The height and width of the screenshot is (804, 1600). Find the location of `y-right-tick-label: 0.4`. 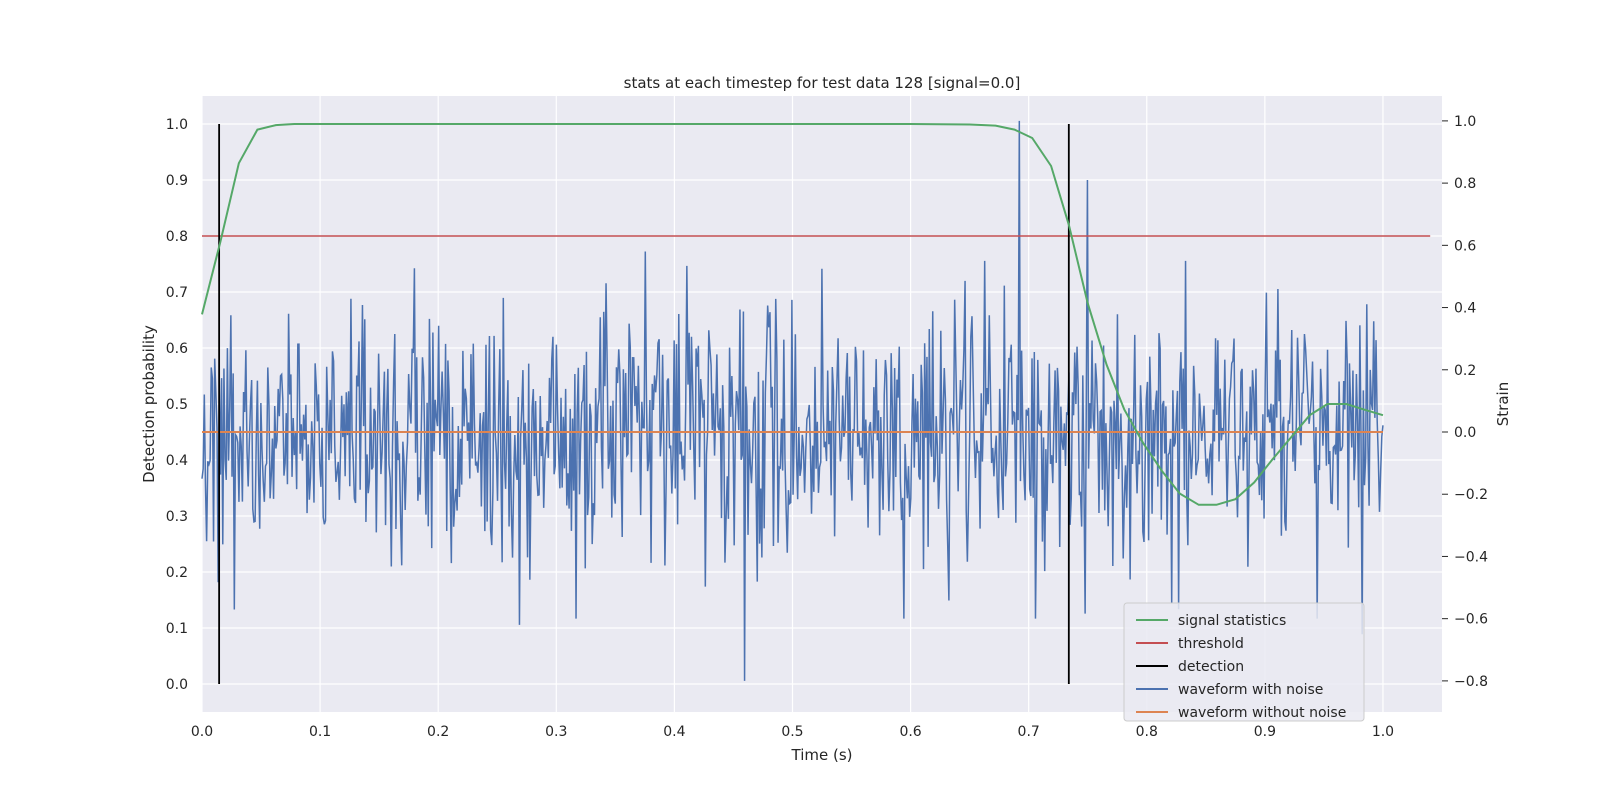

y-right-tick-label: 0.4 is located at coordinates (1465, 309).